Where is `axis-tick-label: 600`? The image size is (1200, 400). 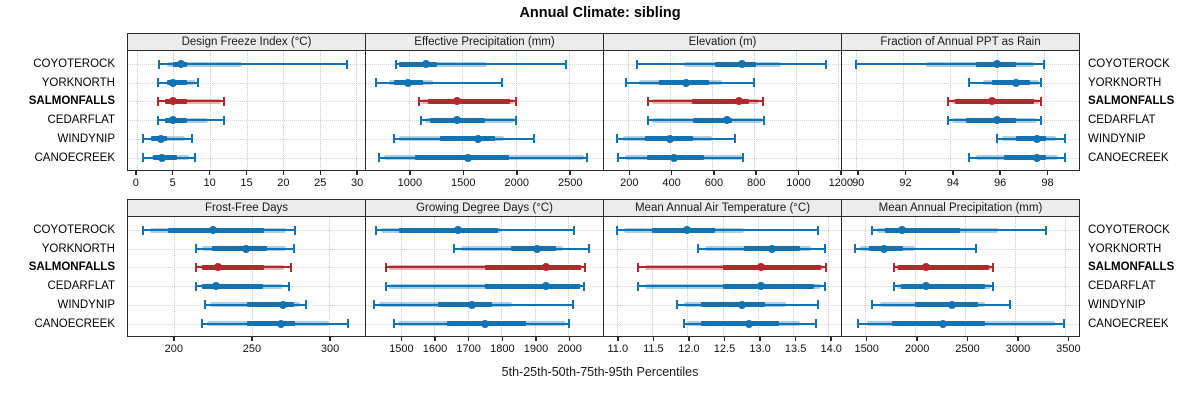
axis-tick-label: 600 is located at coordinates (714, 183).